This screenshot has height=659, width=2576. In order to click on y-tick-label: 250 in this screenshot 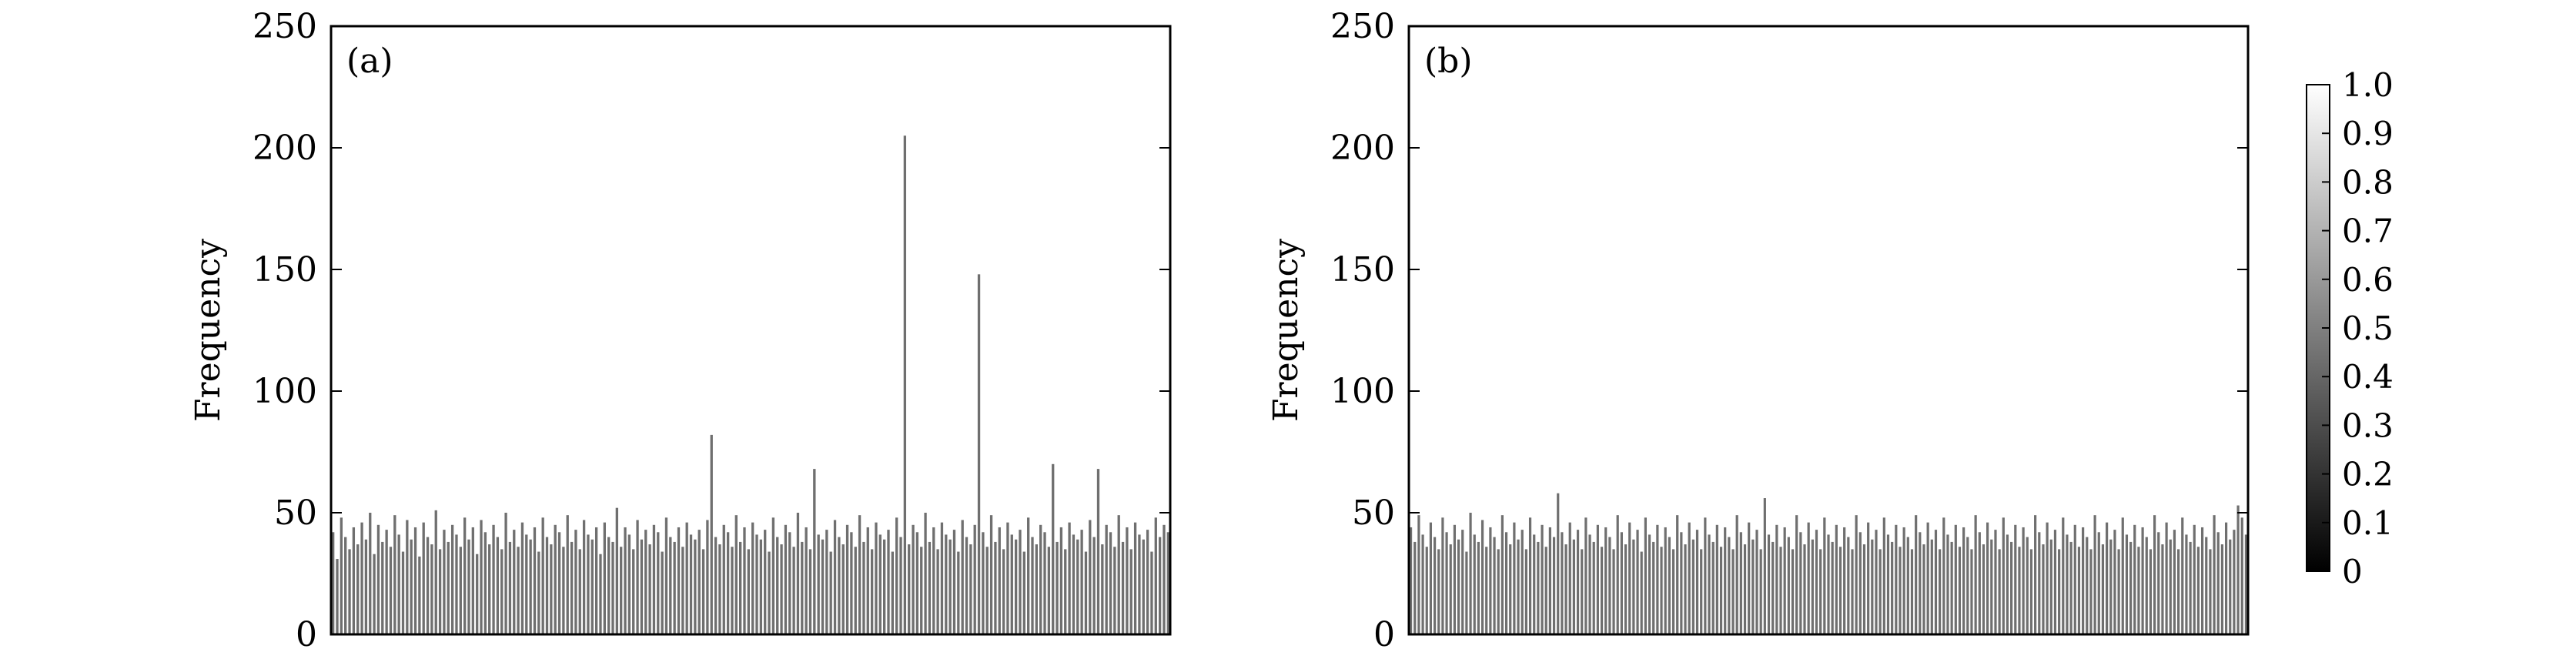, I will do `click(285, 26)`.